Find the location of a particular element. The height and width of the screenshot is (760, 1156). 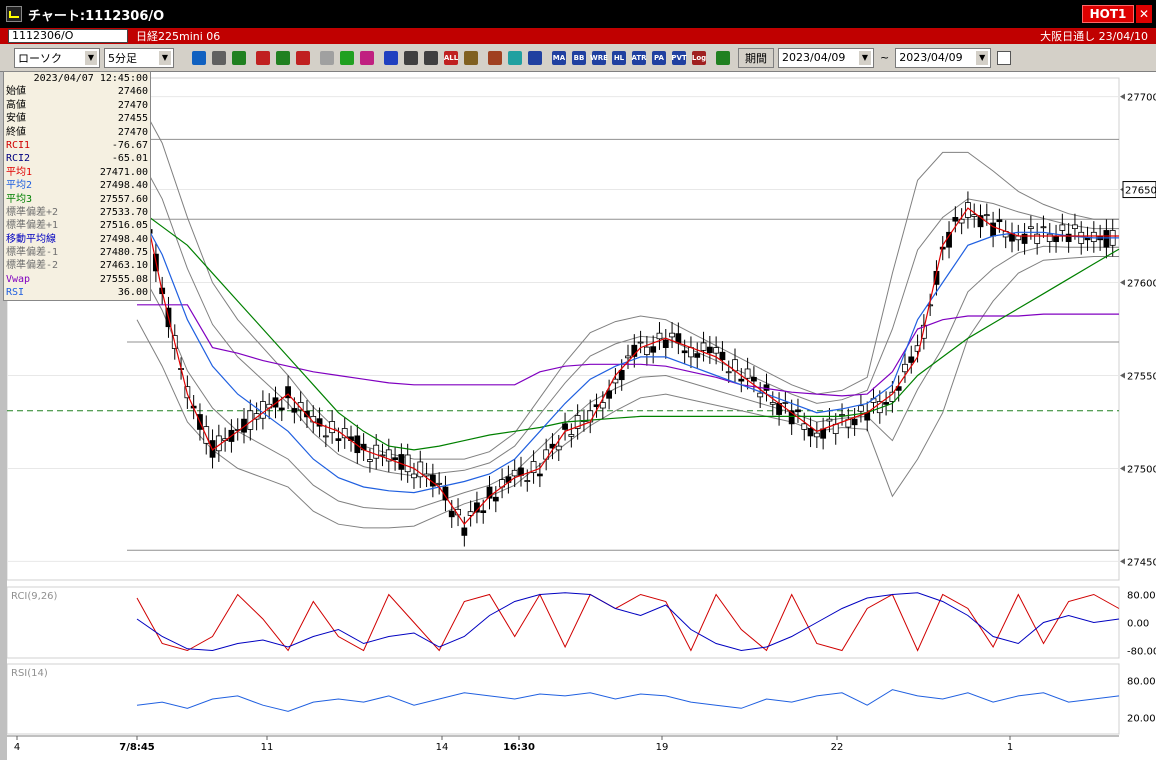

zoom-icon is located at coordinates (199, 57).